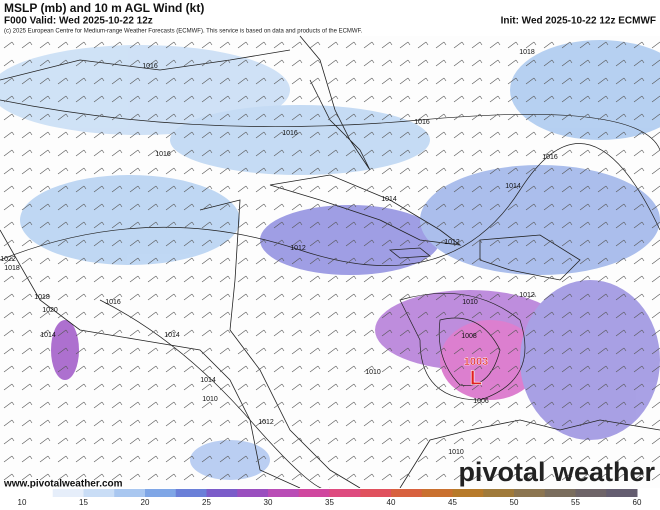  Describe the element at coordinates (514, 502) in the screenshot. I see `colorbar-tick-label: 50` at that location.